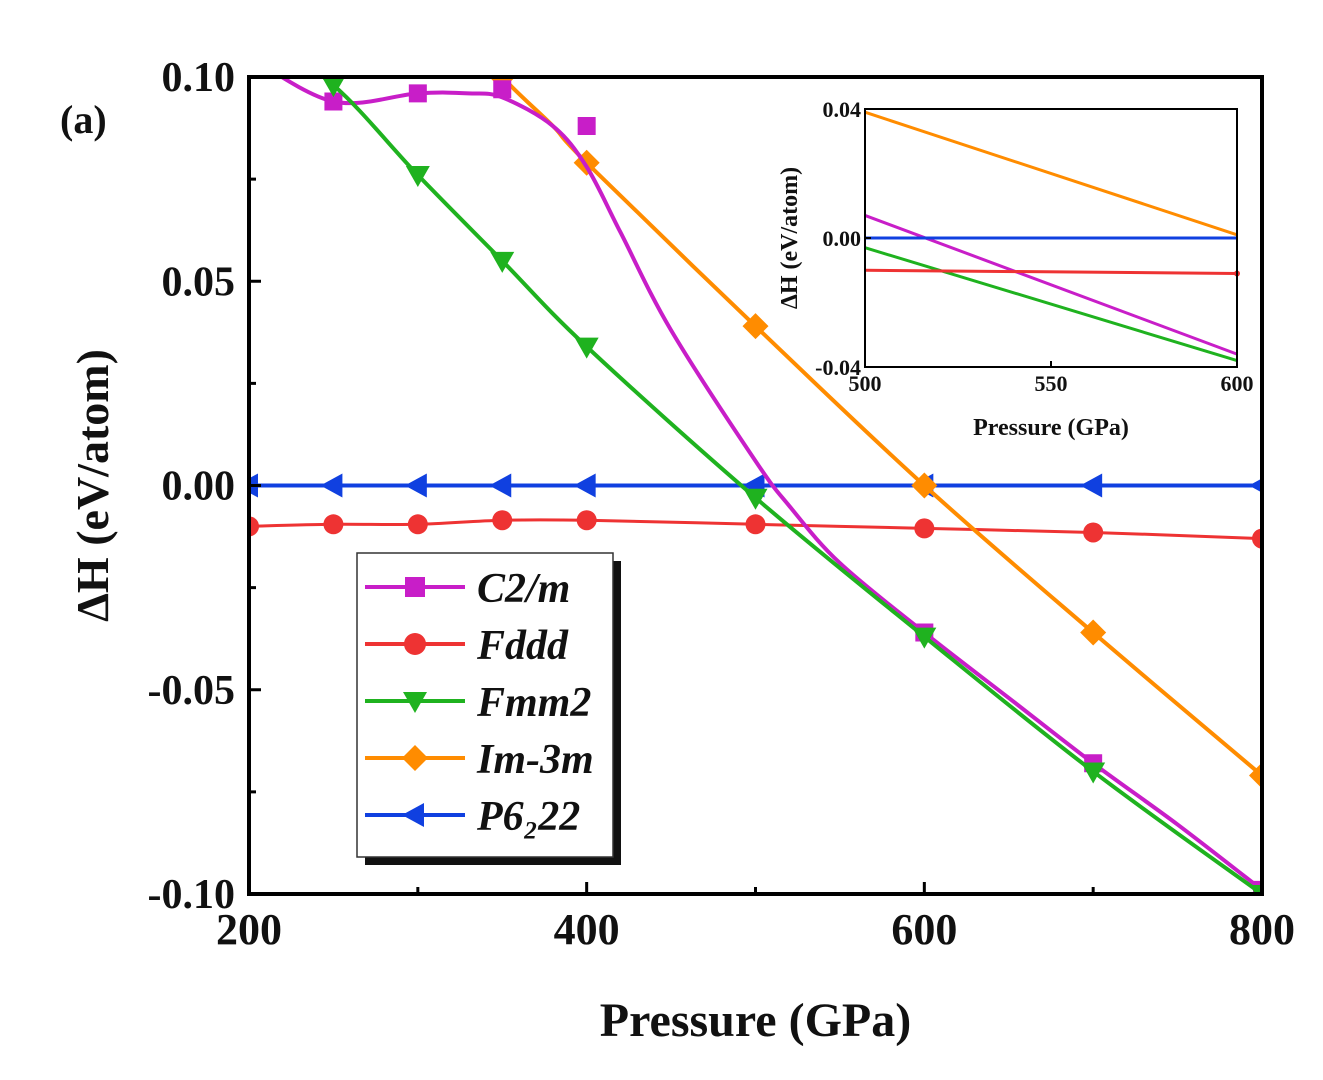  What do you see at coordinates (755, 1020) in the screenshot?
I see `x-axis-title: Pressure (GPa)` at bounding box center [755, 1020].